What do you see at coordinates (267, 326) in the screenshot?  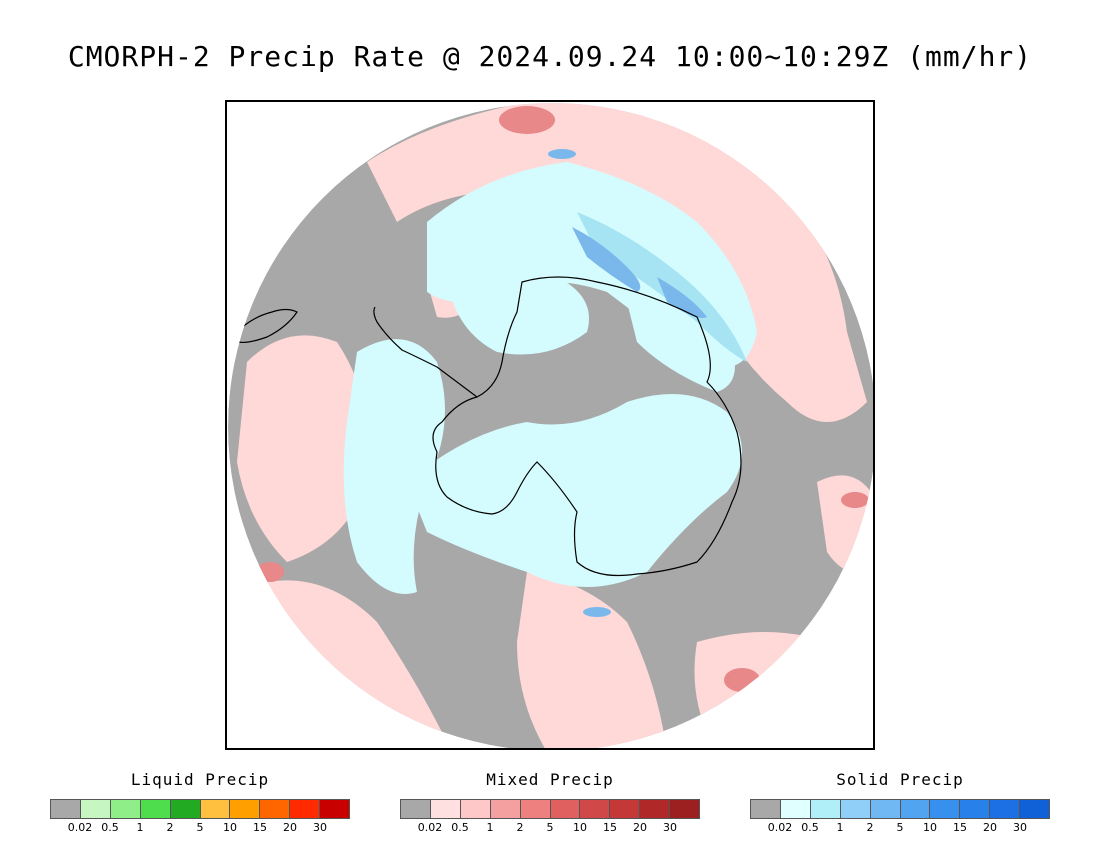 I see `south-america-coastline` at bounding box center [267, 326].